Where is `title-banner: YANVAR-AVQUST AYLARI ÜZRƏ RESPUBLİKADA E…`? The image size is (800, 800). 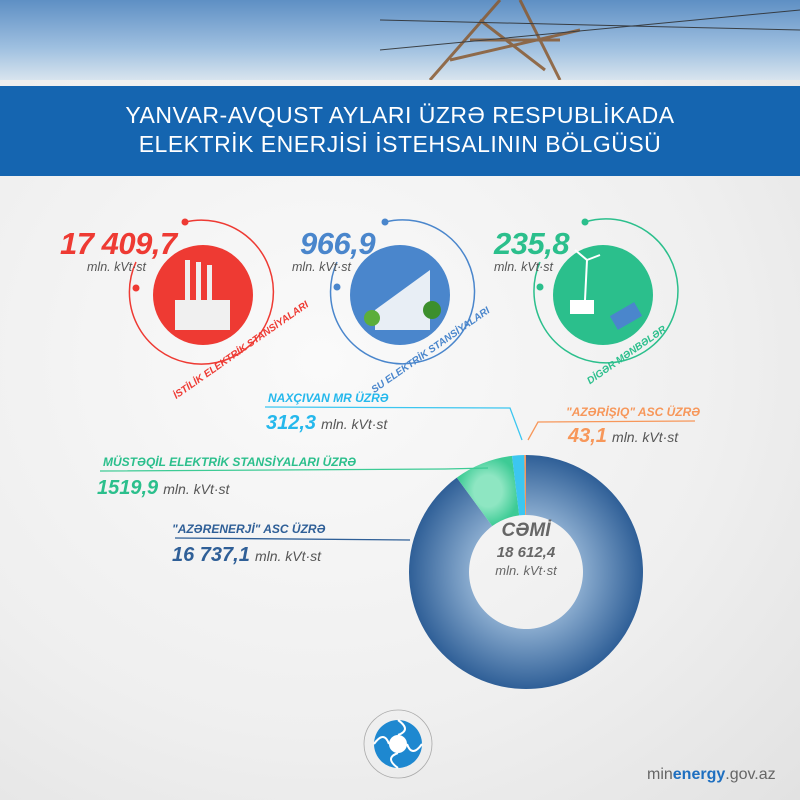
title-banner: YANVAR-AVQUST AYLARI ÜZRƏ RESPUBLİKADA E… is located at coordinates (400, 131).